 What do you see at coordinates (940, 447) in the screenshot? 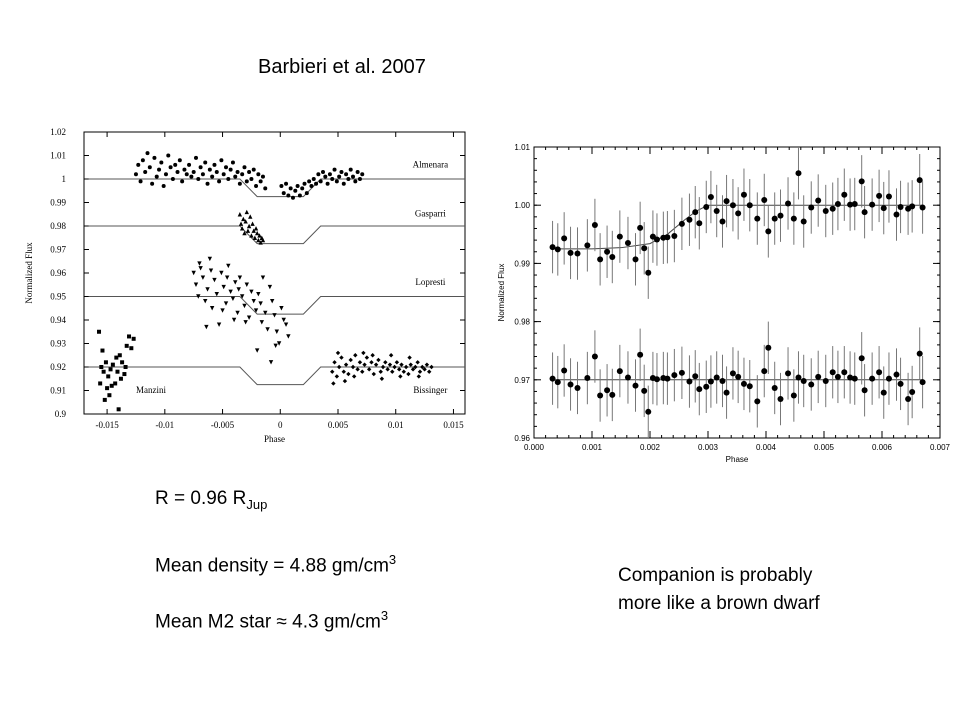
I see `x-tick-label: 0.007` at bounding box center [940, 447].